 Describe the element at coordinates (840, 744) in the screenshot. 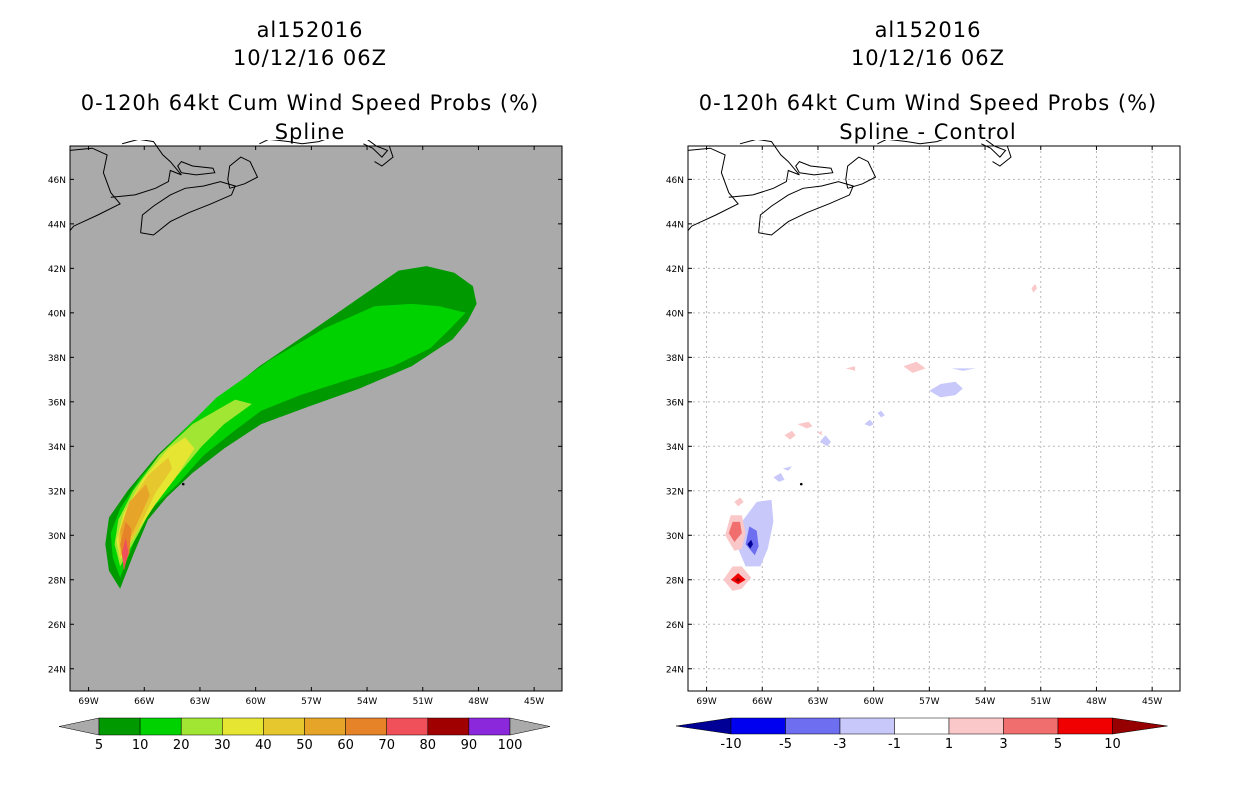

I see `colorbar-label: -3` at that location.